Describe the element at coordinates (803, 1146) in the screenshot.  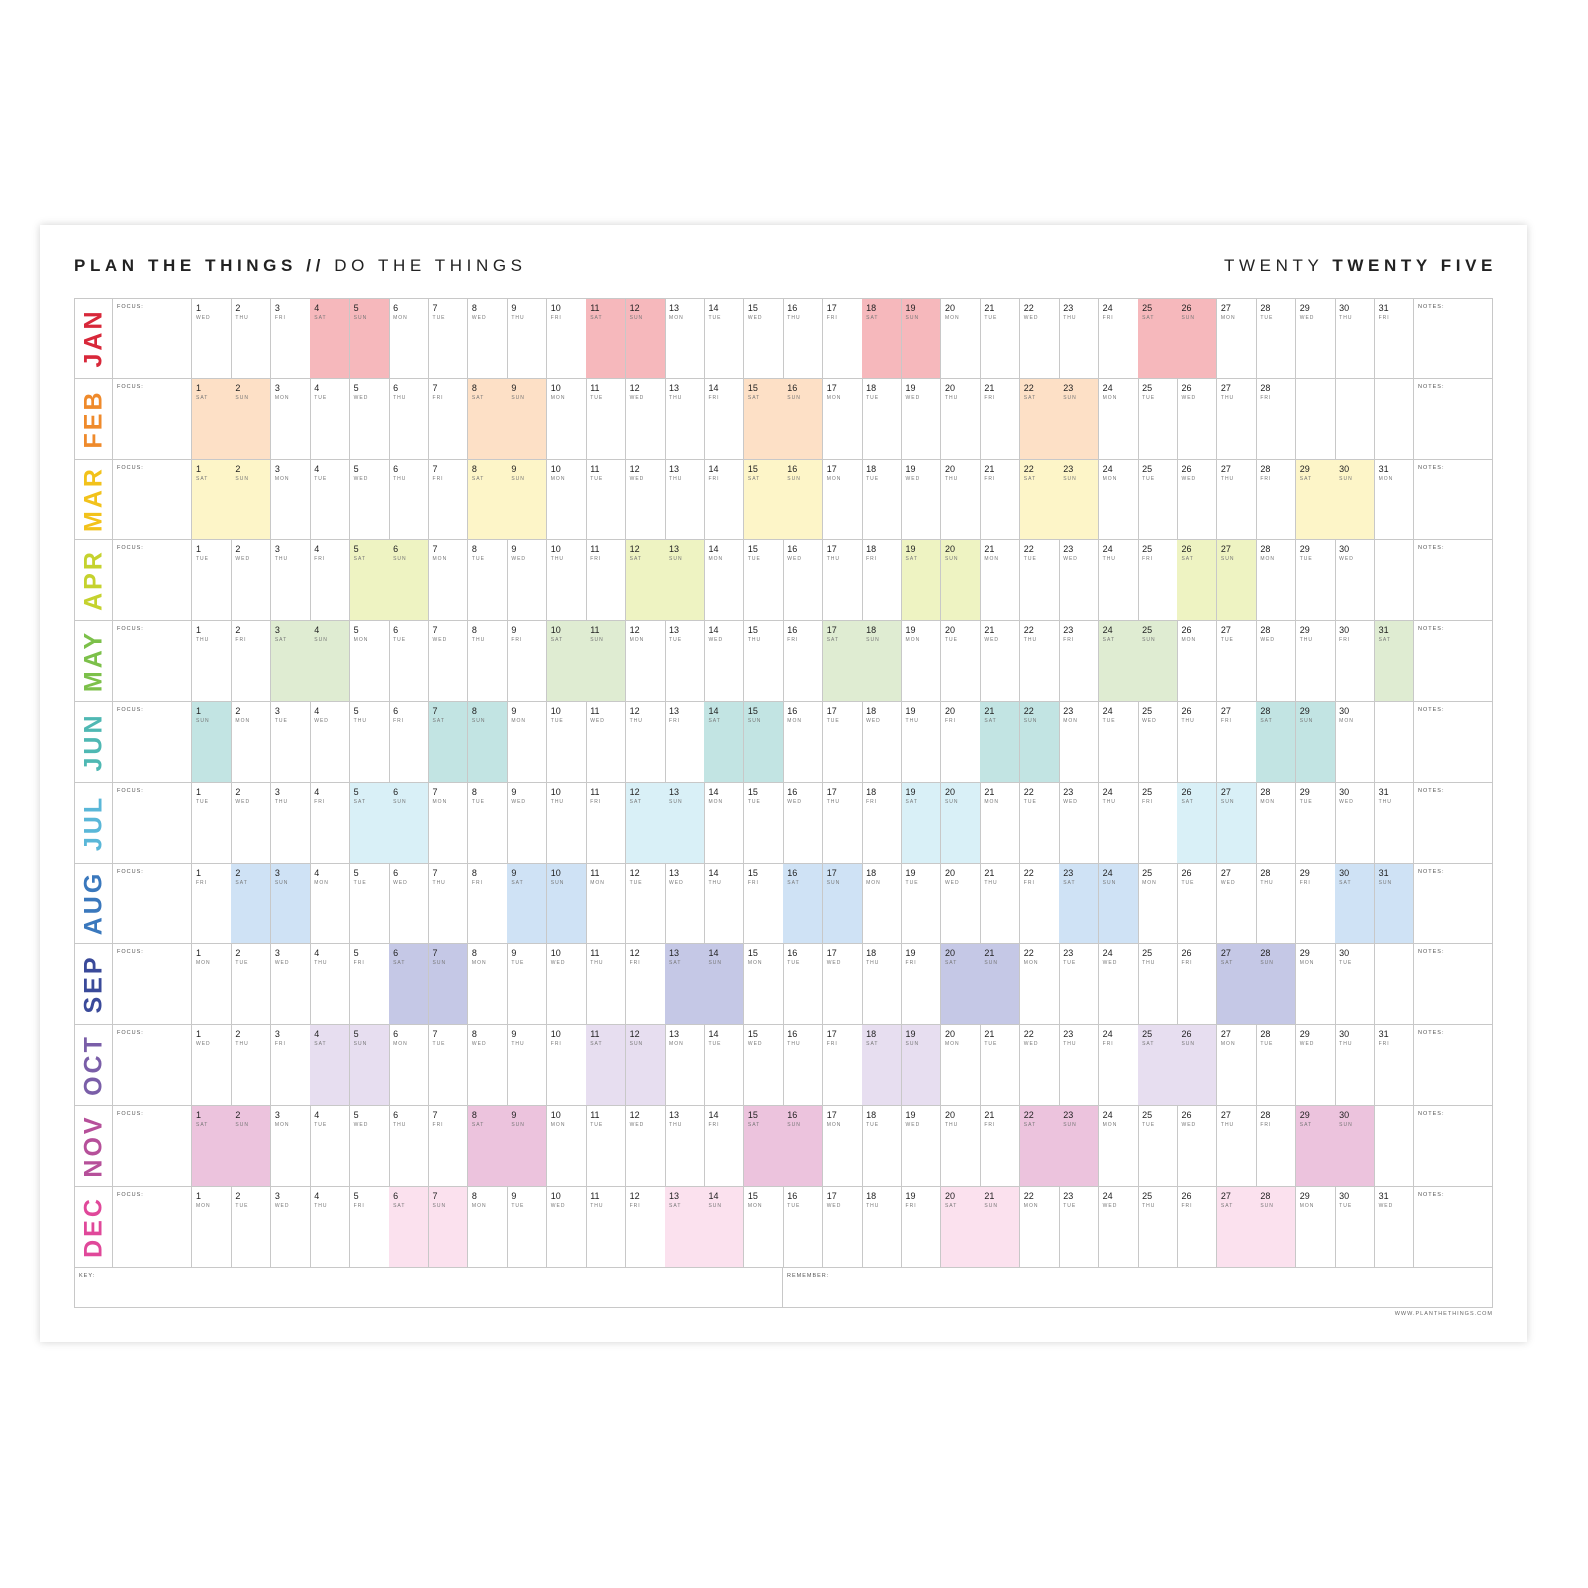
I see `day-cell: 16 SUN` at that location.